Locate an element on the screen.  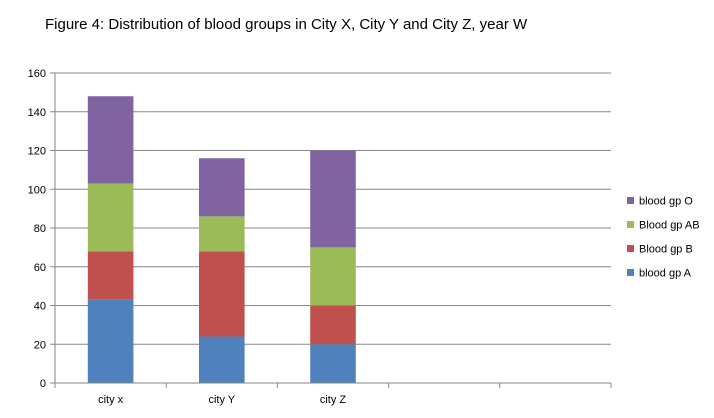
legend-label: blood gp A is located at coordinates (665, 274).